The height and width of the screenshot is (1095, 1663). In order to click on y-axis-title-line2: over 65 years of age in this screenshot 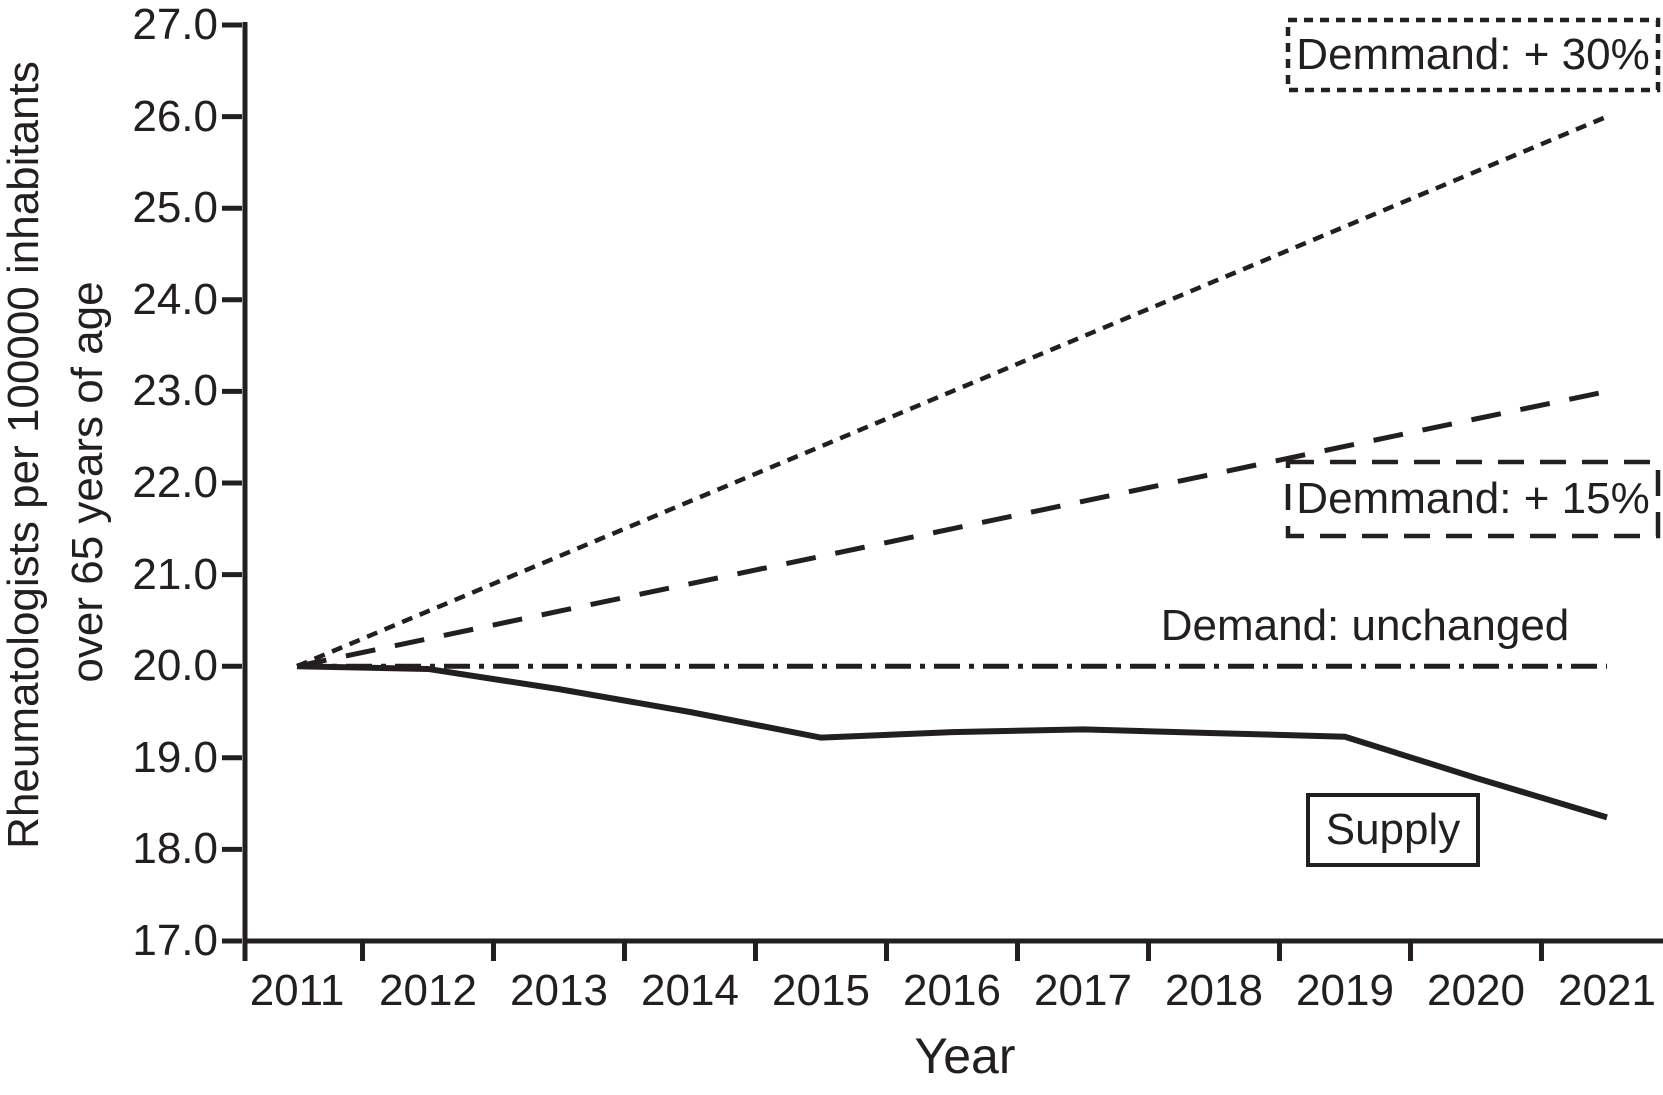, I will do `click(87, 482)`.